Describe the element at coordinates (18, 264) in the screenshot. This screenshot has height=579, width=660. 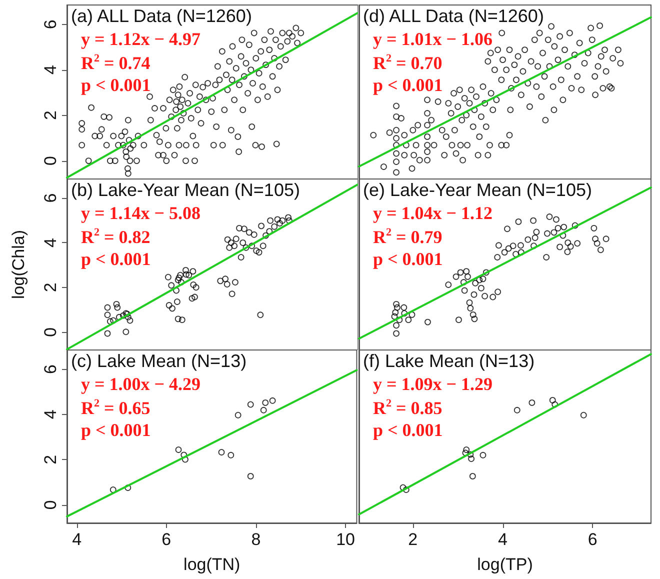
I see `y-axis-title: log(Chla)` at that location.